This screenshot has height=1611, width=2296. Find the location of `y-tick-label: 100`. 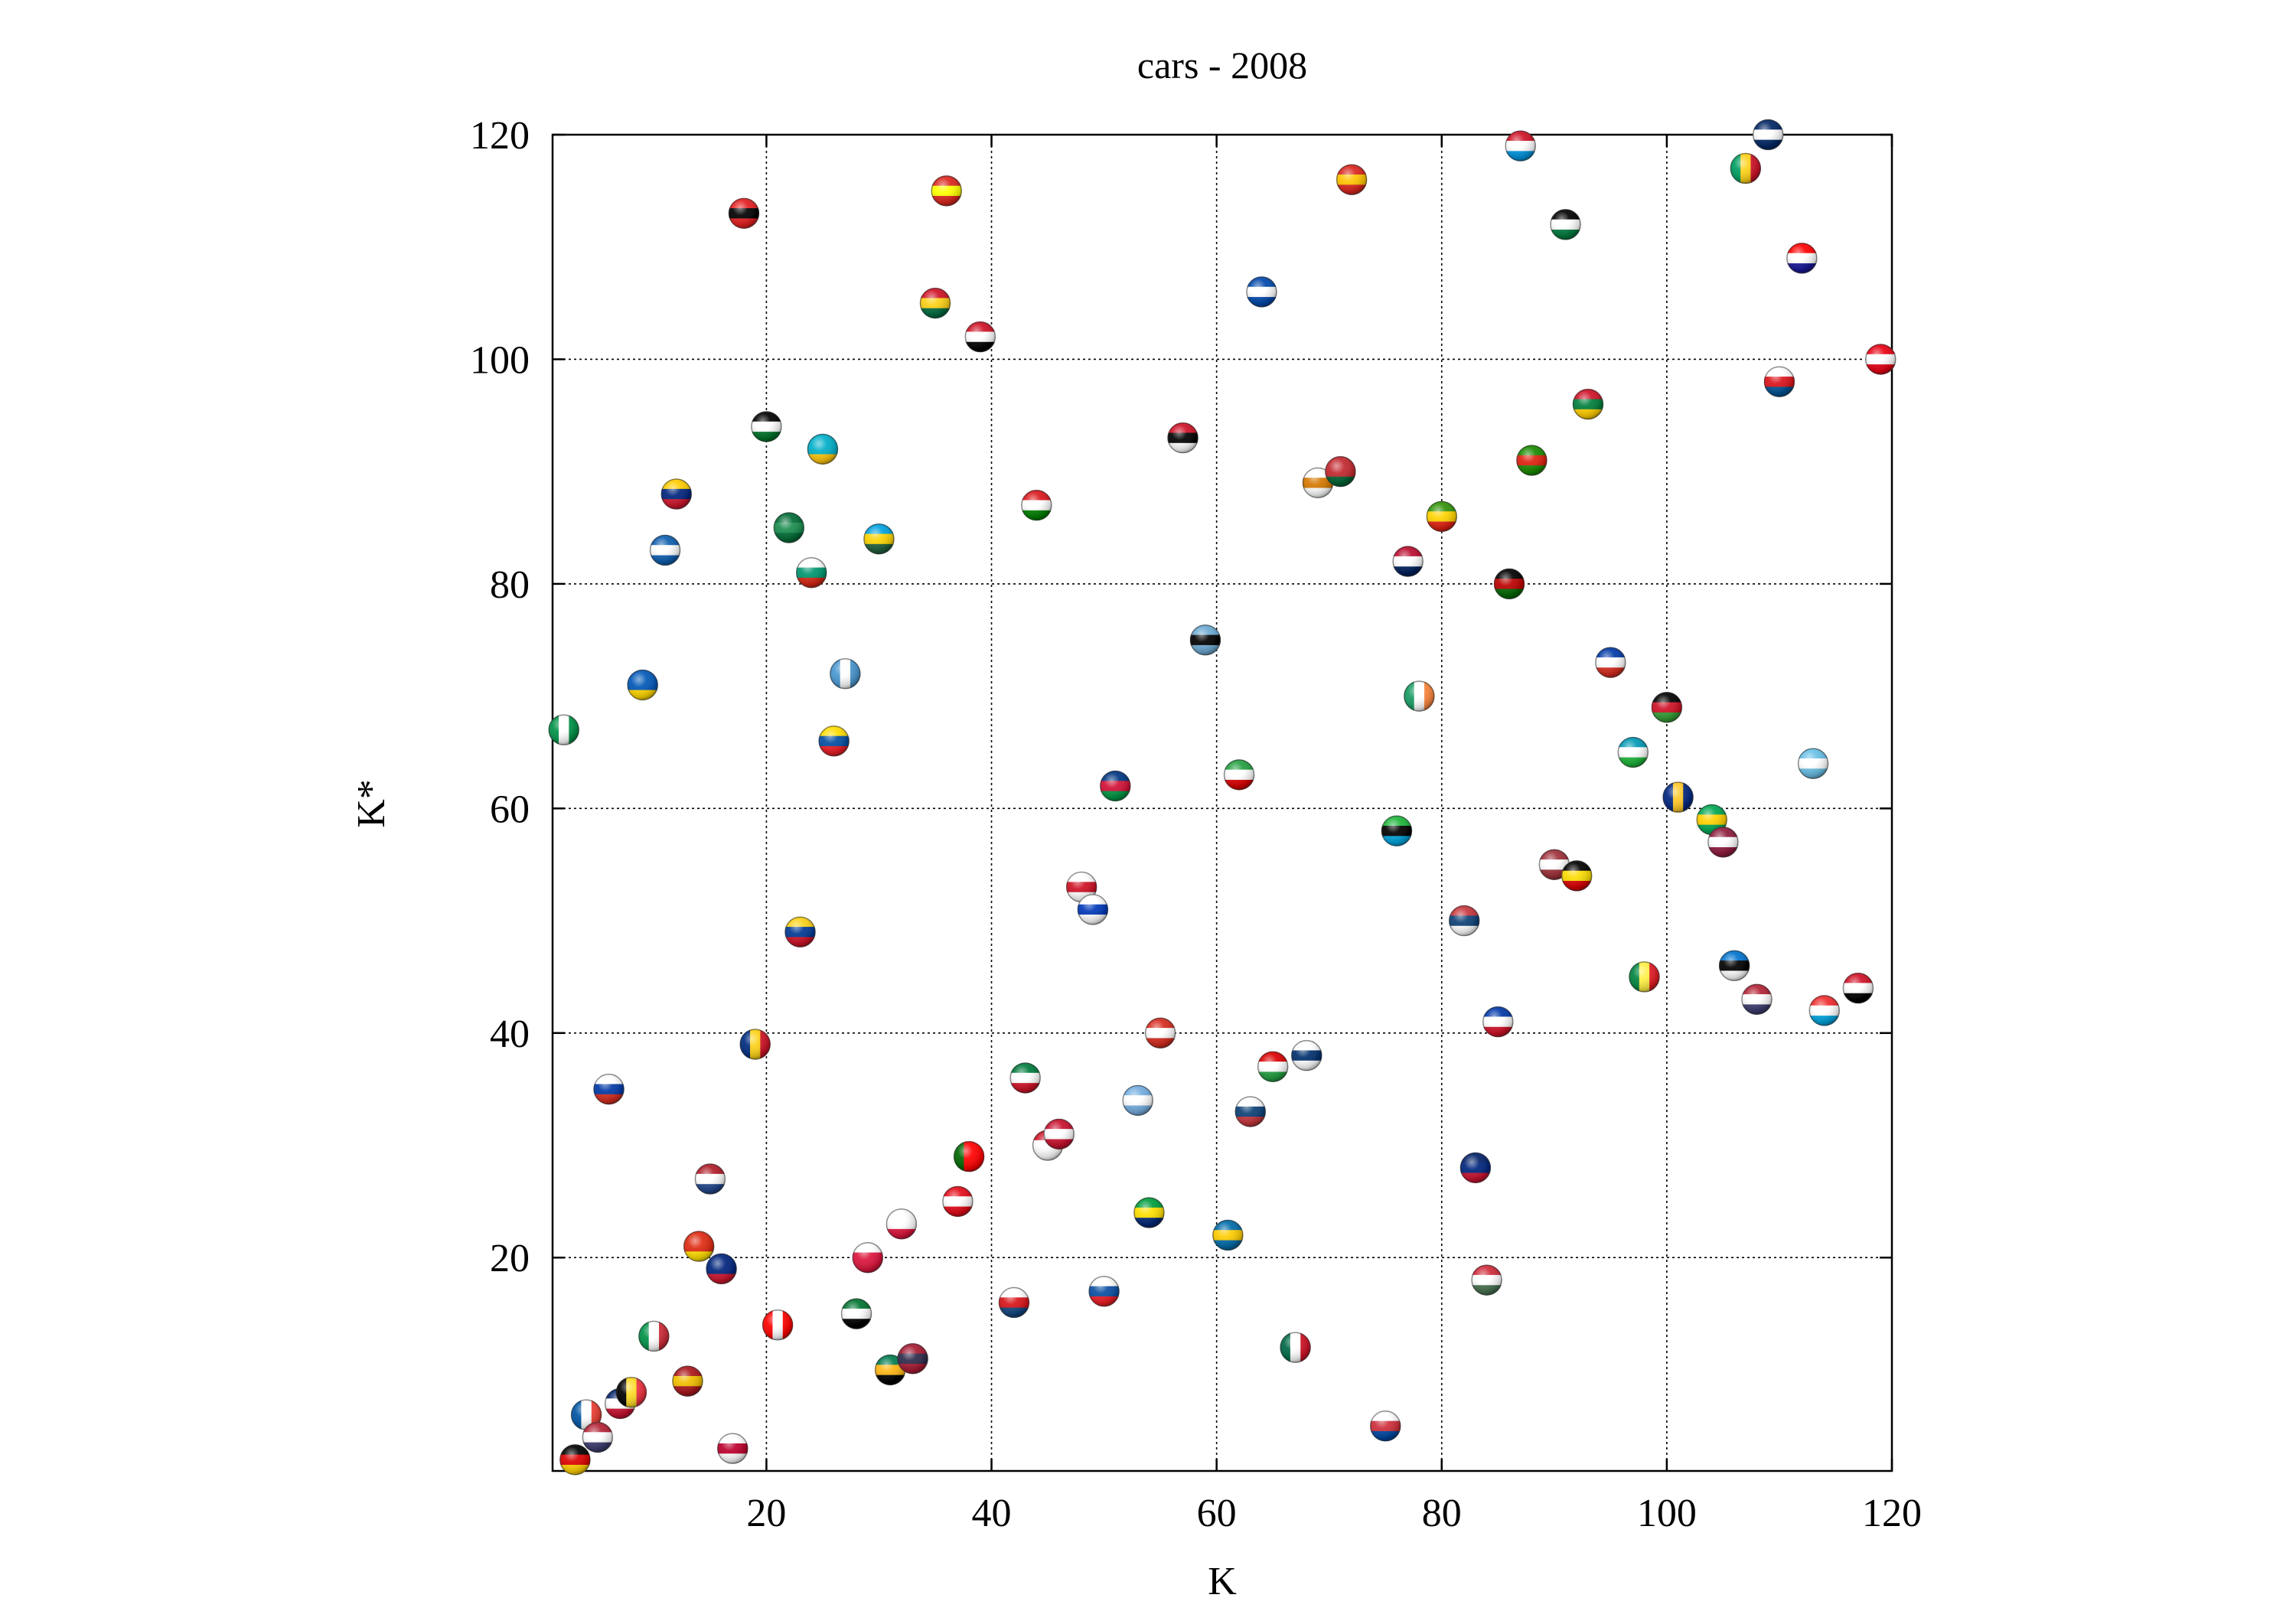

y-tick-label: 100 is located at coordinates (500, 360).